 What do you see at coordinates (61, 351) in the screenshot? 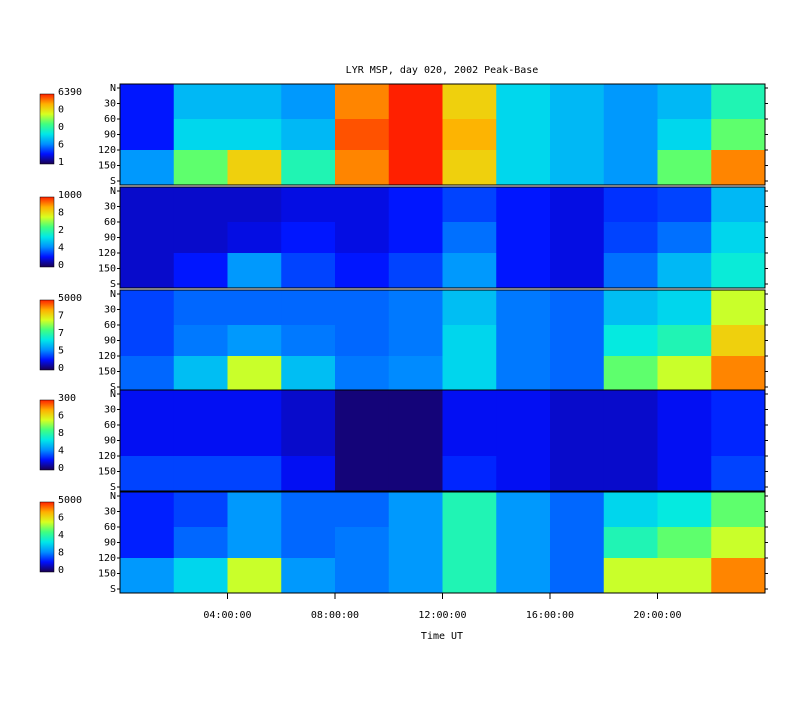
I see `colorbar-label: 5` at bounding box center [61, 351].